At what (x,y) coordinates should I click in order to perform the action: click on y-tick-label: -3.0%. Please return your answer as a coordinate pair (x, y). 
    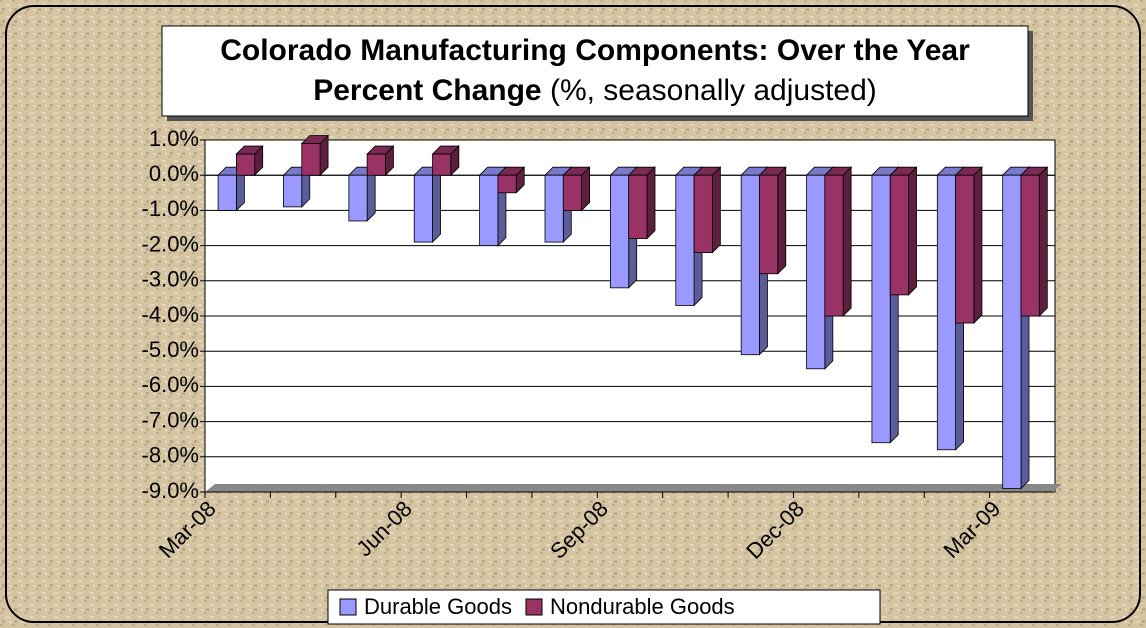
    Looking at the image, I should click on (170, 279).